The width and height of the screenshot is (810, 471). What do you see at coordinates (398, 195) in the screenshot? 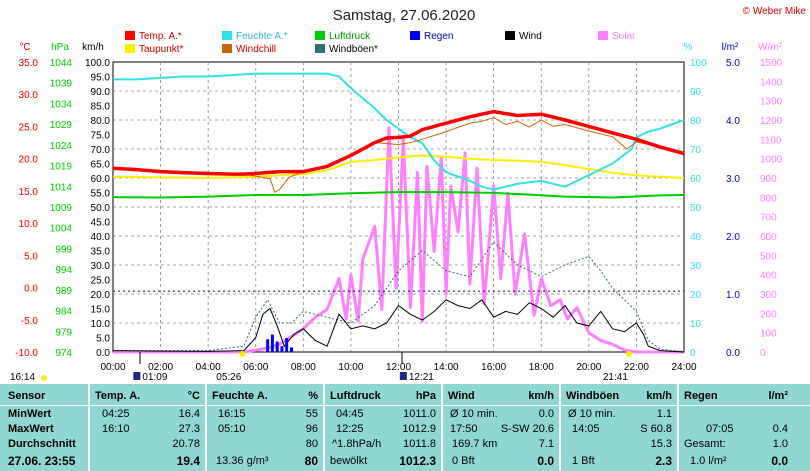
I see `pressure-line` at bounding box center [398, 195].